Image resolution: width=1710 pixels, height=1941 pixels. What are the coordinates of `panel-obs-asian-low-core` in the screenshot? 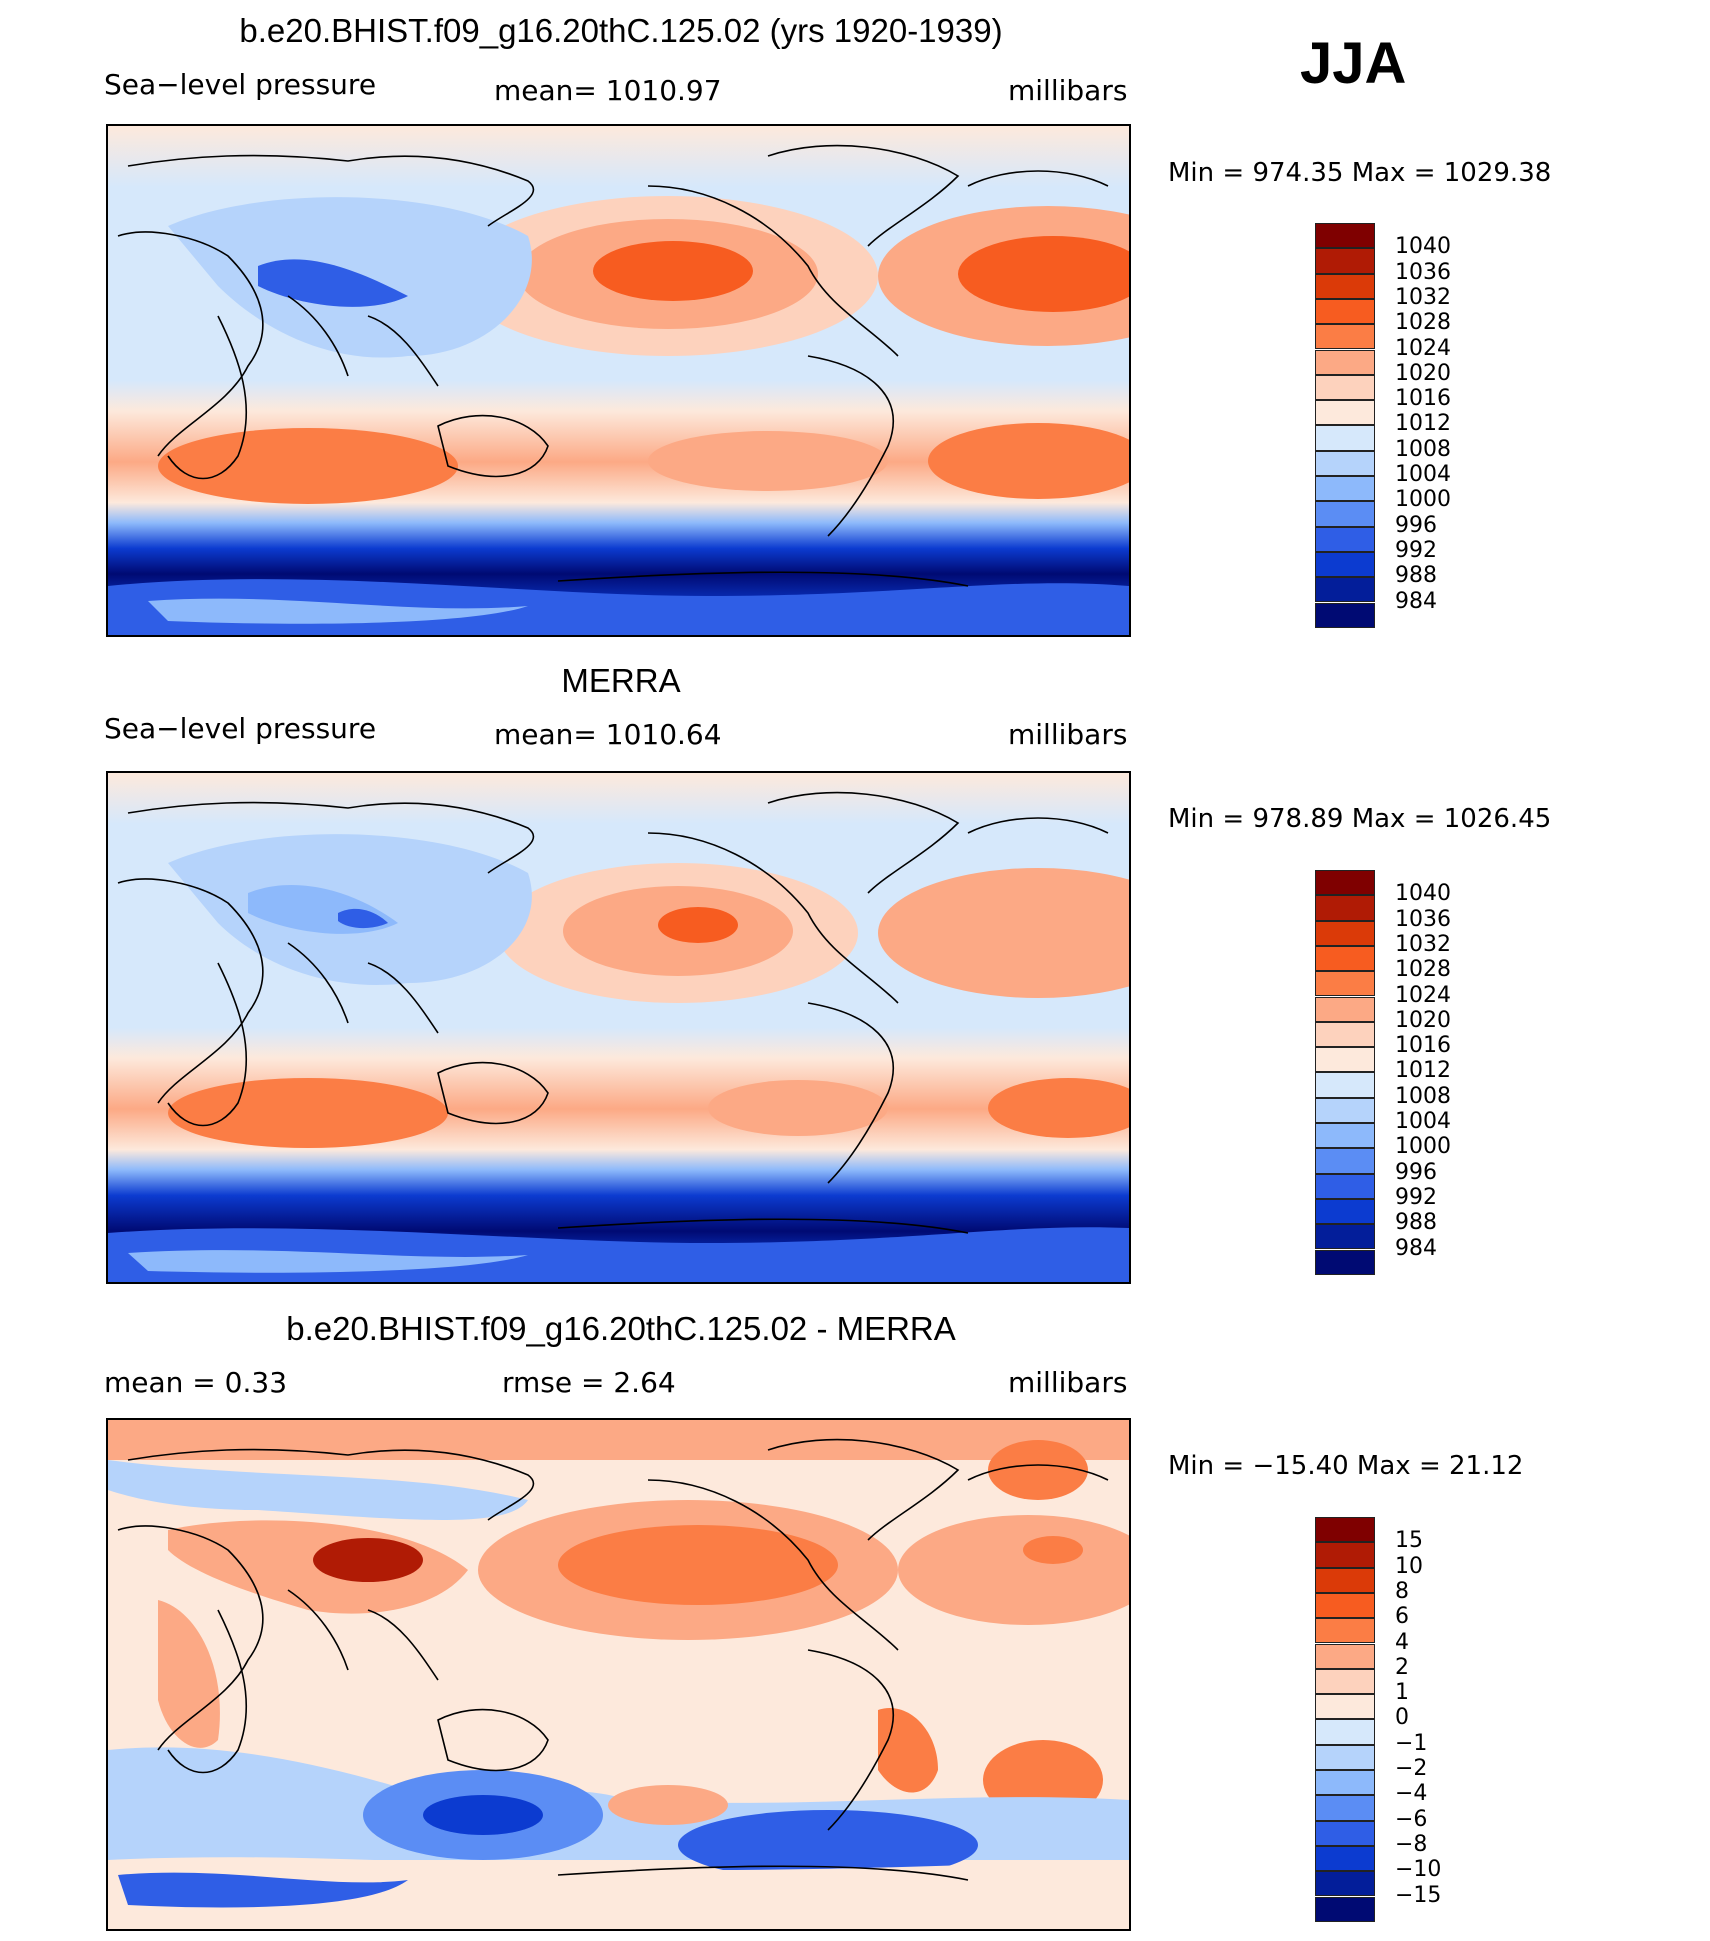 It's located at (363, 918).